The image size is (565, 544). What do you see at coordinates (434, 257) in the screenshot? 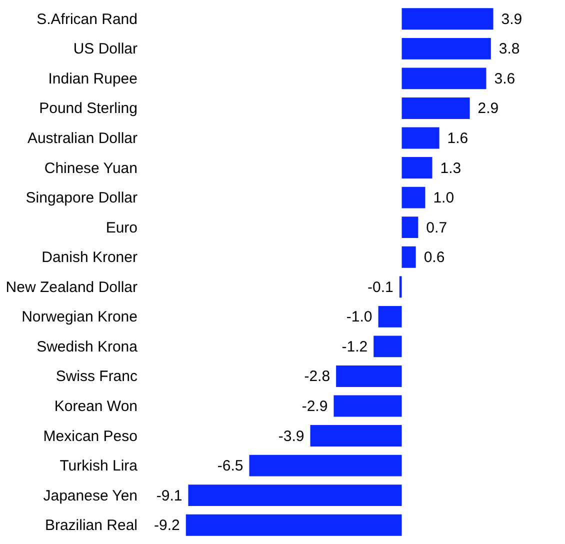
I see `data-label: 0.6` at bounding box center [434, 257].